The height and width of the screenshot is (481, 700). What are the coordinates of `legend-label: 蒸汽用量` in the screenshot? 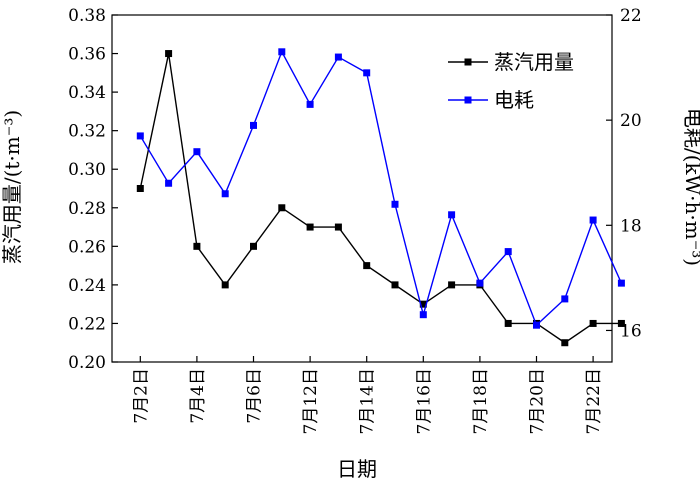 It's located at (534, 62).